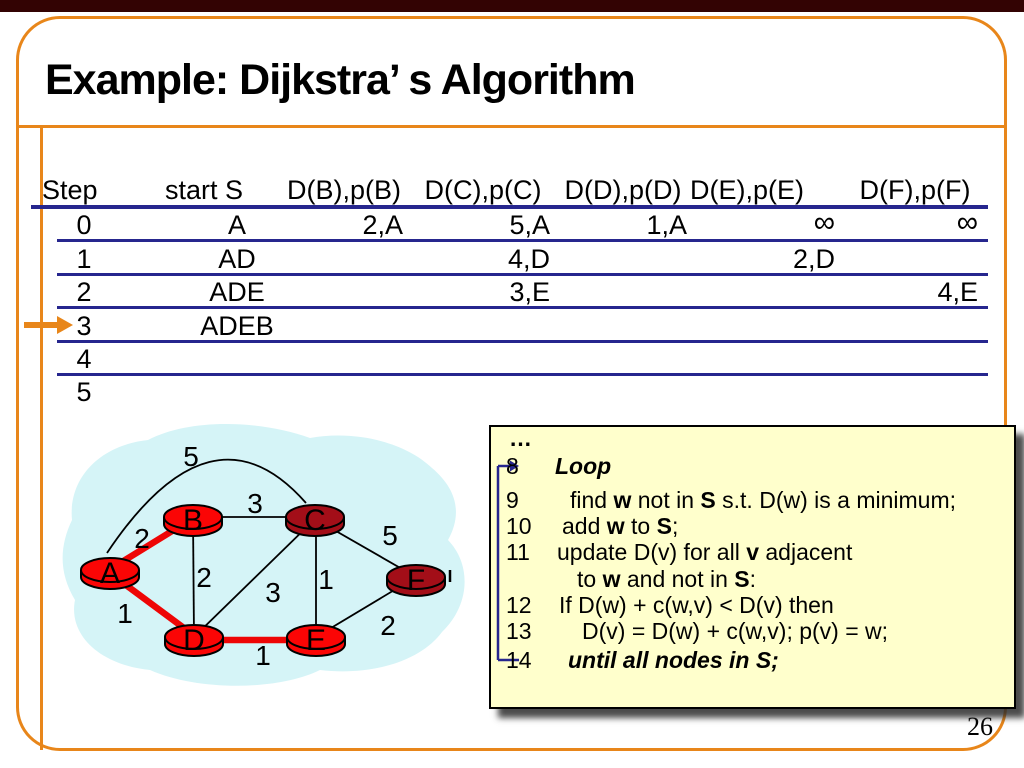 This screenshot has width=1024, height=768. I want to click on edge-c-d, so click(254, 578).